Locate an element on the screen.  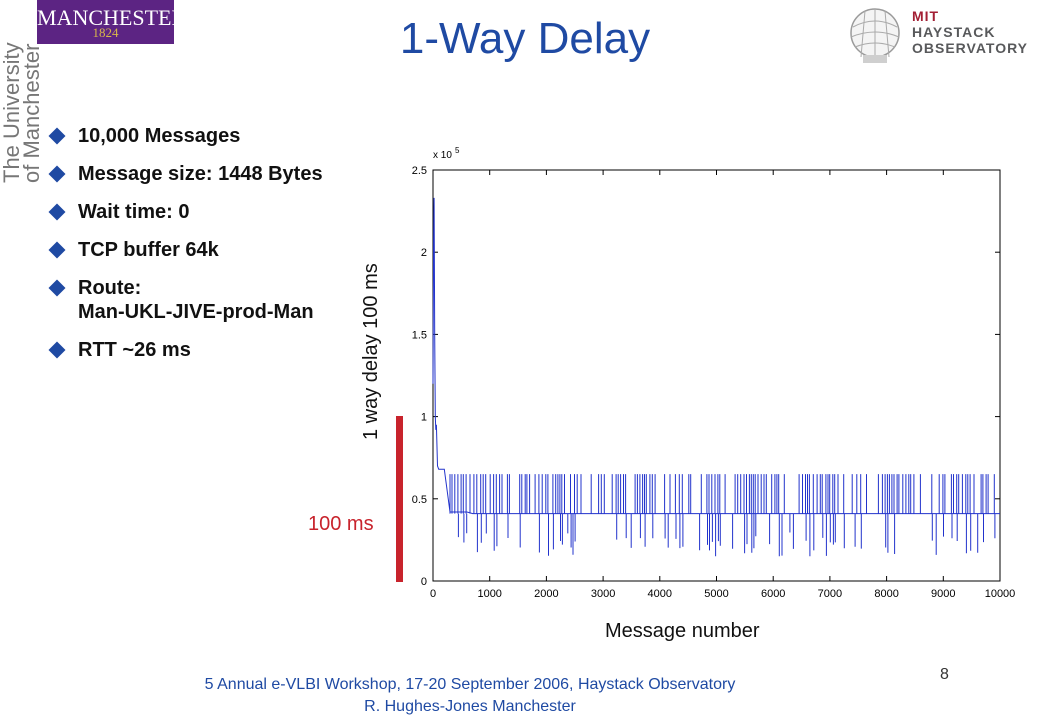
bullet-text: Route: is located at coordinates (110, 288).